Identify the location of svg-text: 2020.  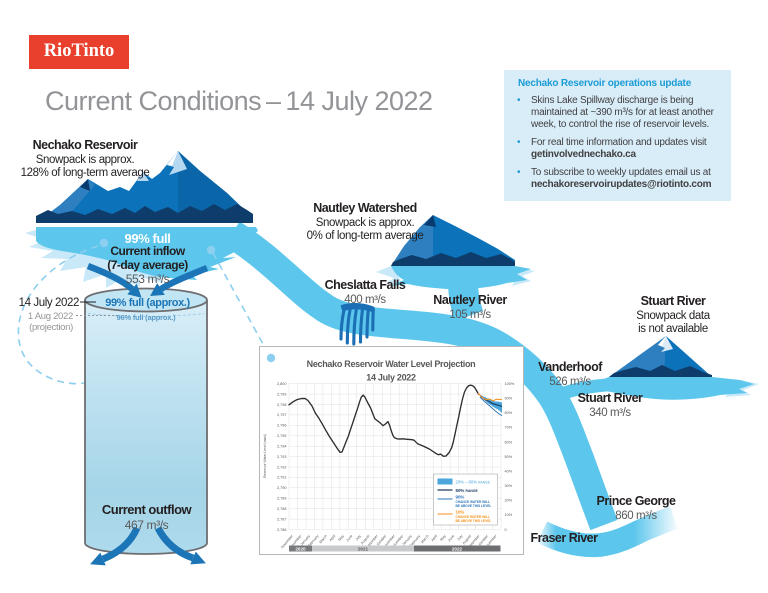
(300, 548).